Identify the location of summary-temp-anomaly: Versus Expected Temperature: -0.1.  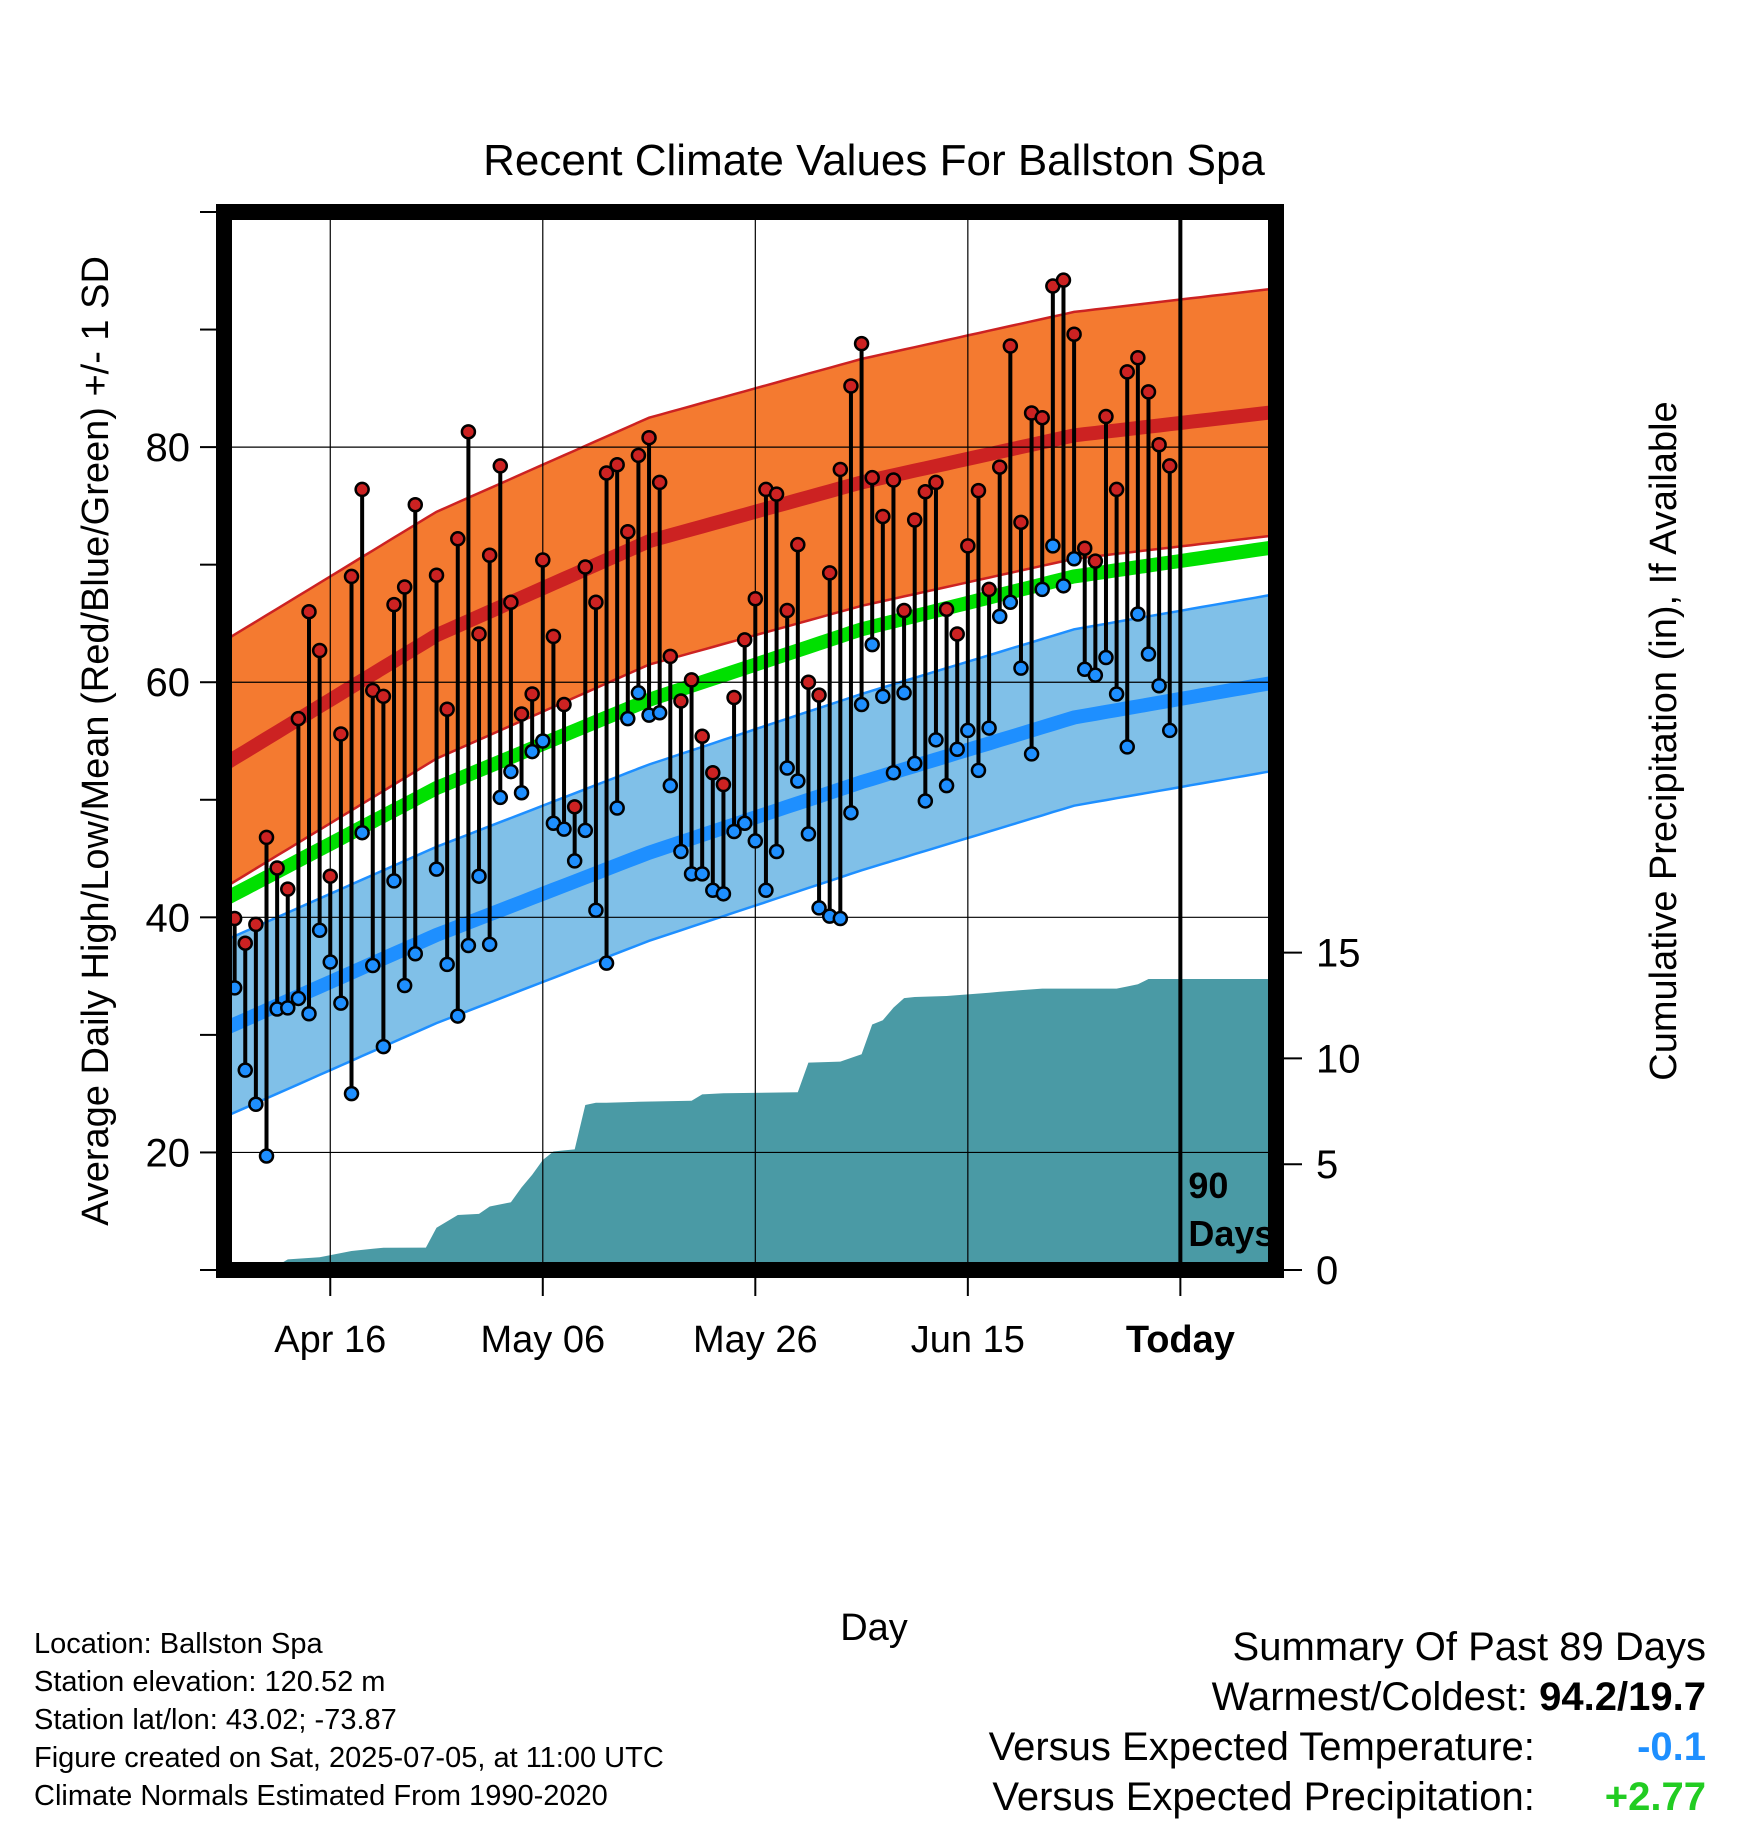
(1347, 1747).